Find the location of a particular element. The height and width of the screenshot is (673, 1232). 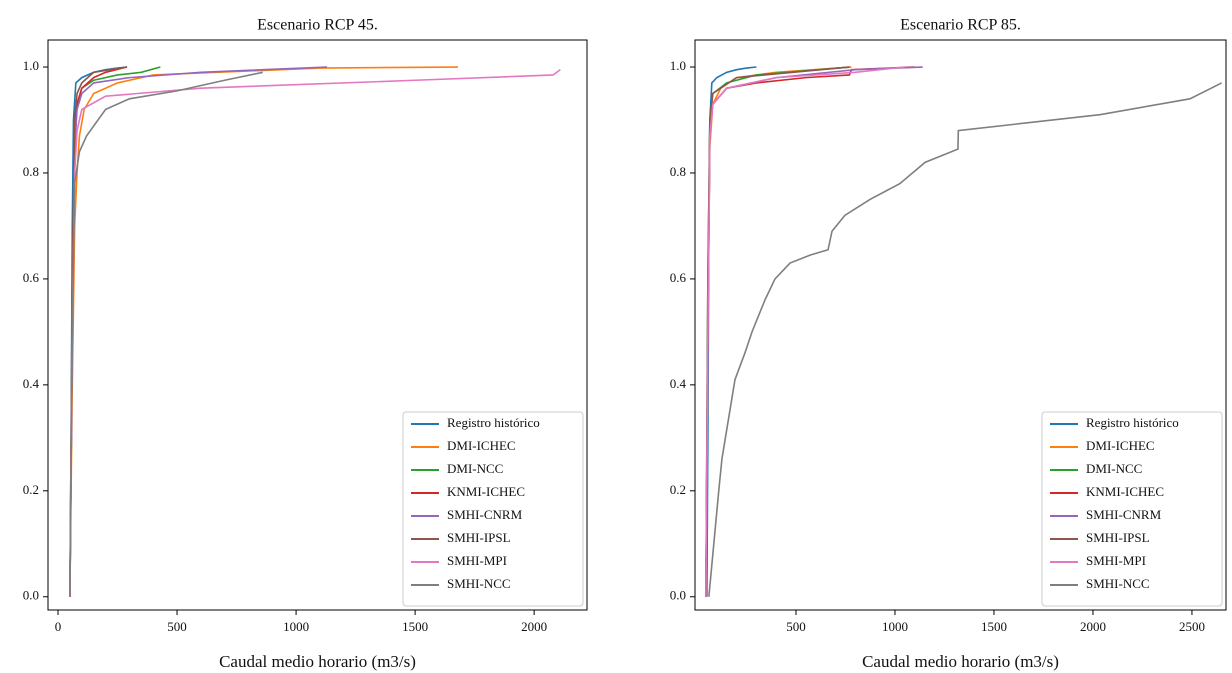

chart-title: Escenario RCP 45. is located at coordinates (317, 25).